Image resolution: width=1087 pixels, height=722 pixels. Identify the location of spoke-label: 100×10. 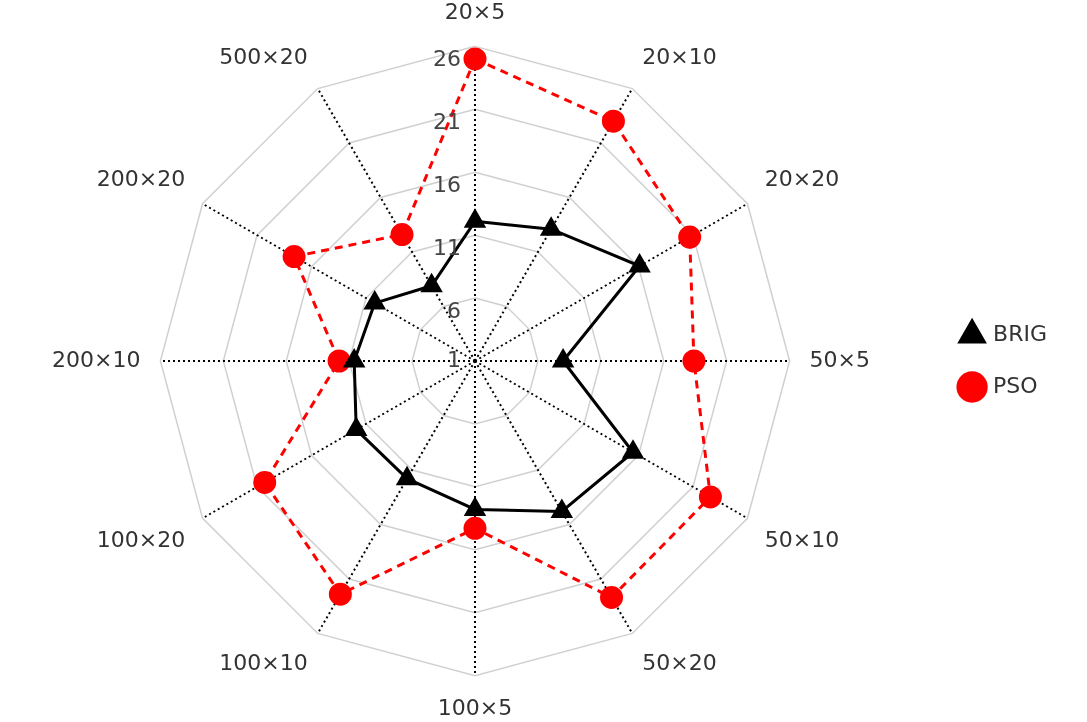
(263, 662).